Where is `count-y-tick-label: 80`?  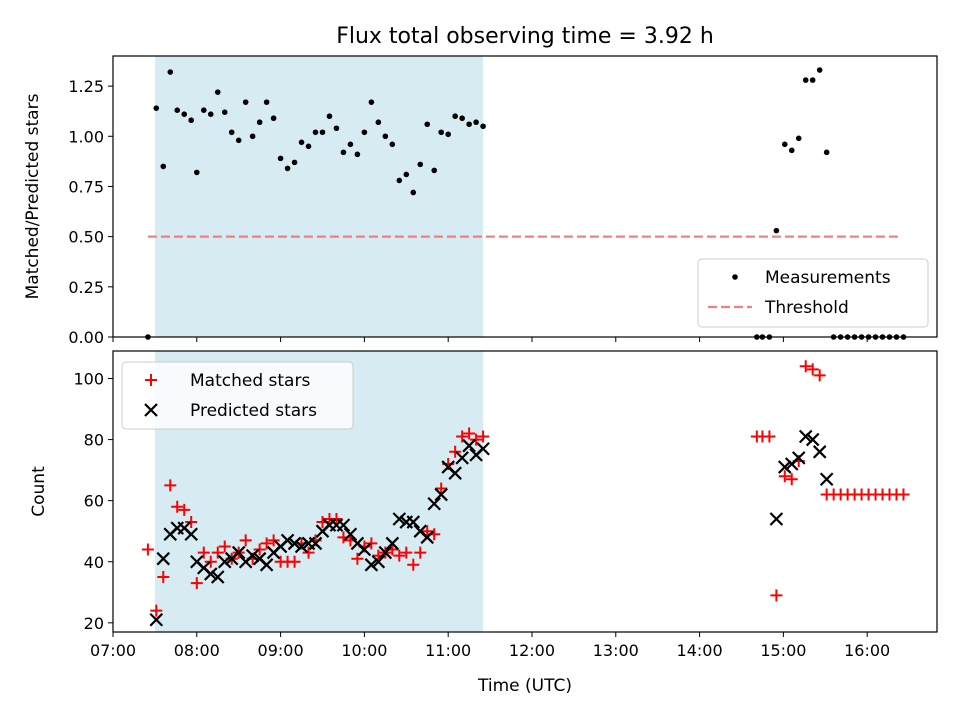 count-y-tick-label: 80 is located at coordinates (94, 440).